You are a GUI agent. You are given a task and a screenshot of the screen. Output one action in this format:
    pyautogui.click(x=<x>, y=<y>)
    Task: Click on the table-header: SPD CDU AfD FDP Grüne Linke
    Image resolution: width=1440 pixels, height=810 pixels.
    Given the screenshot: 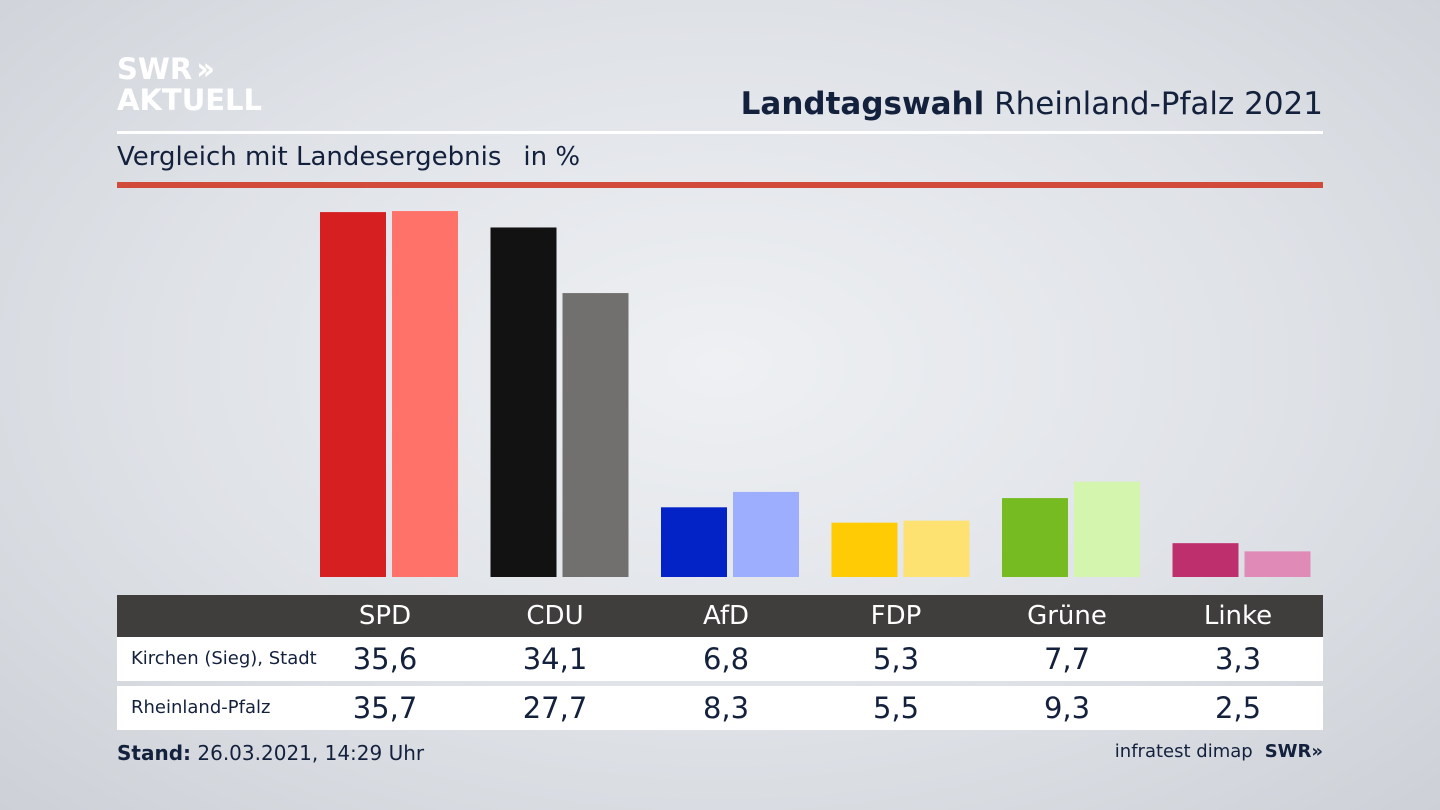 What is the action you would take?
    pyautogui.click(x=720, y=616)
    